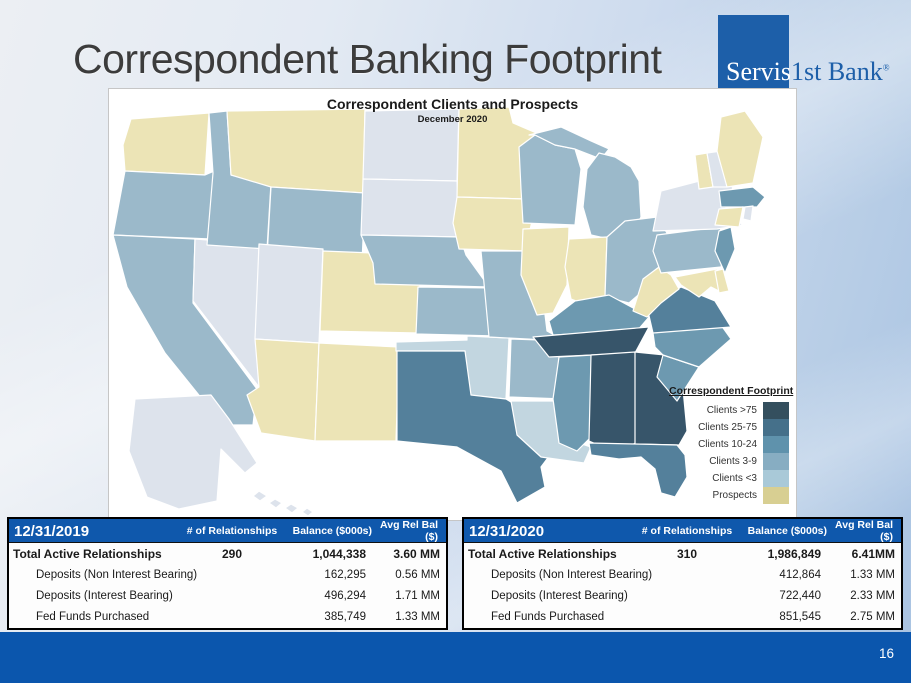  Describe the element at coordinates (886, 67) in the screenshot. I see `registered-trademark-icon: ®` at that location.